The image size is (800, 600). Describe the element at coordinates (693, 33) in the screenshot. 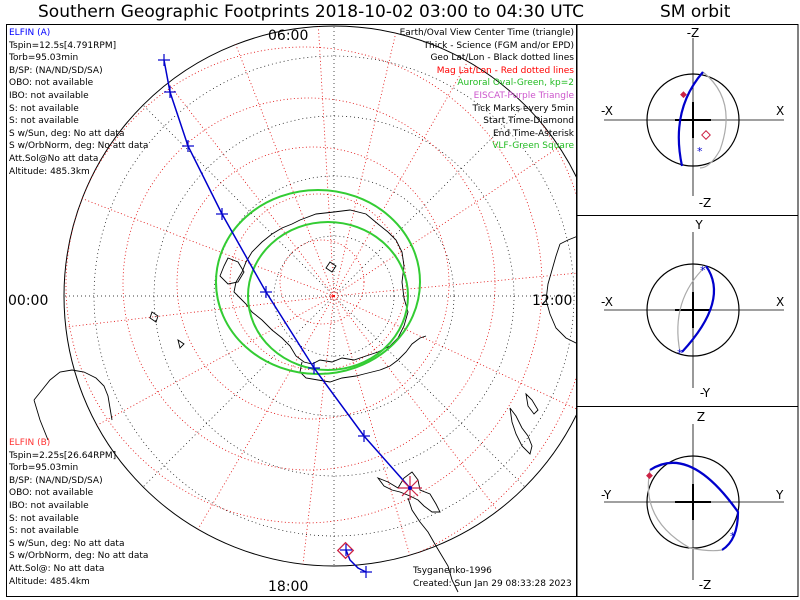

I see `orbit-1-top: -Z` at that location.